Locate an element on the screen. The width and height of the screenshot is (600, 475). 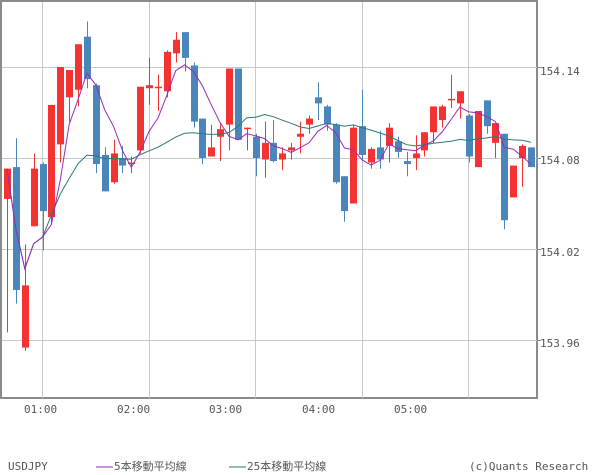
credit-text: (c)Quants Research is located at coordinates (528, 466).